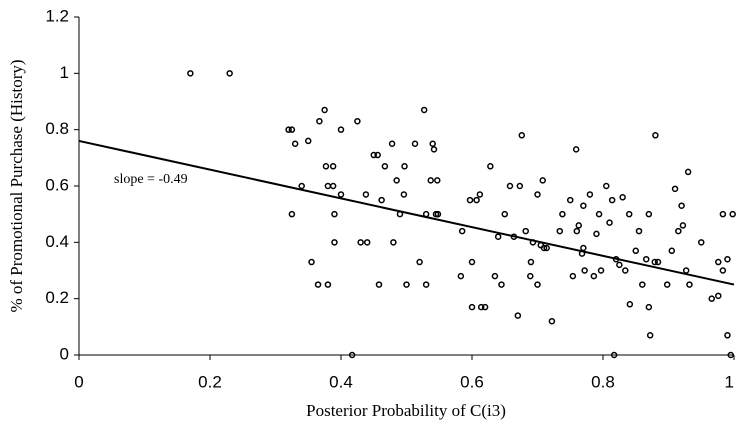  What do you see at coordinates (151, 179) in the screenshot?
I see `annotation: slope = -0.49` at bounding box center [151, 179].